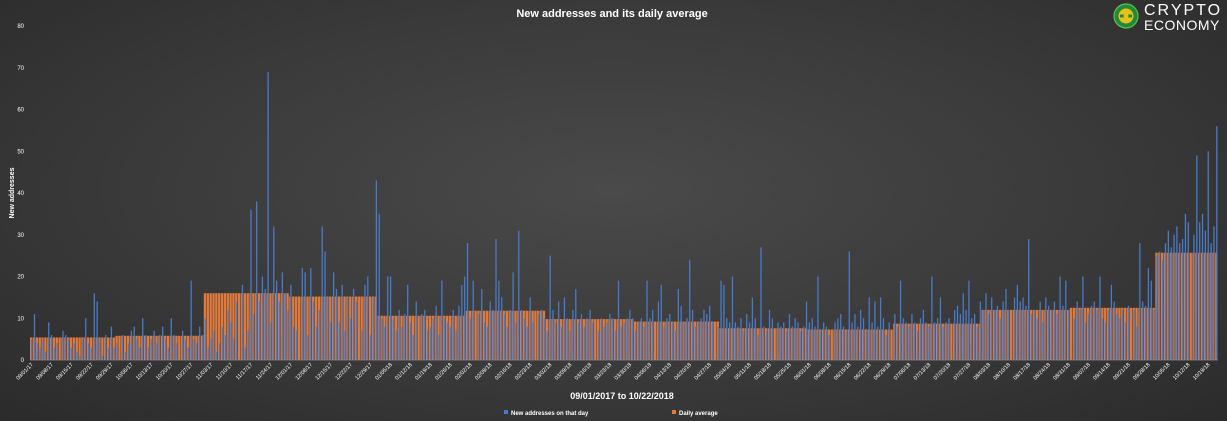 Image resolution: width=1227 pixels, height=421 pixels. I want to click on x-tick-label: 09/21/18, so click(1121, 371).